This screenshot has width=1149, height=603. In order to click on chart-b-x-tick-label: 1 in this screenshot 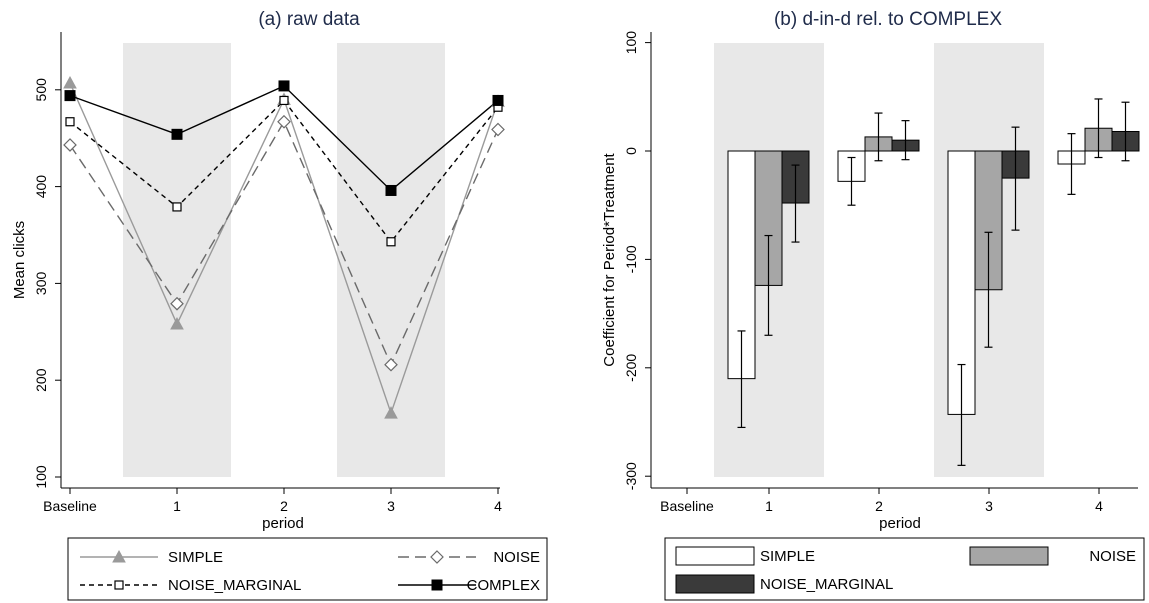, I will do `click(769, 506)`.